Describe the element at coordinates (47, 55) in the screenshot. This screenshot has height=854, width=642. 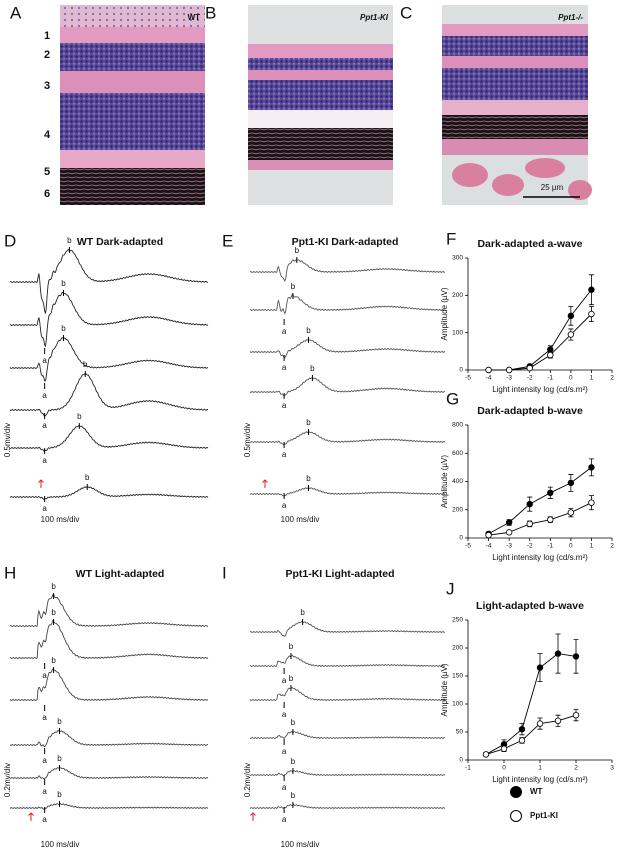
I see `layer-label: 2` at that location.